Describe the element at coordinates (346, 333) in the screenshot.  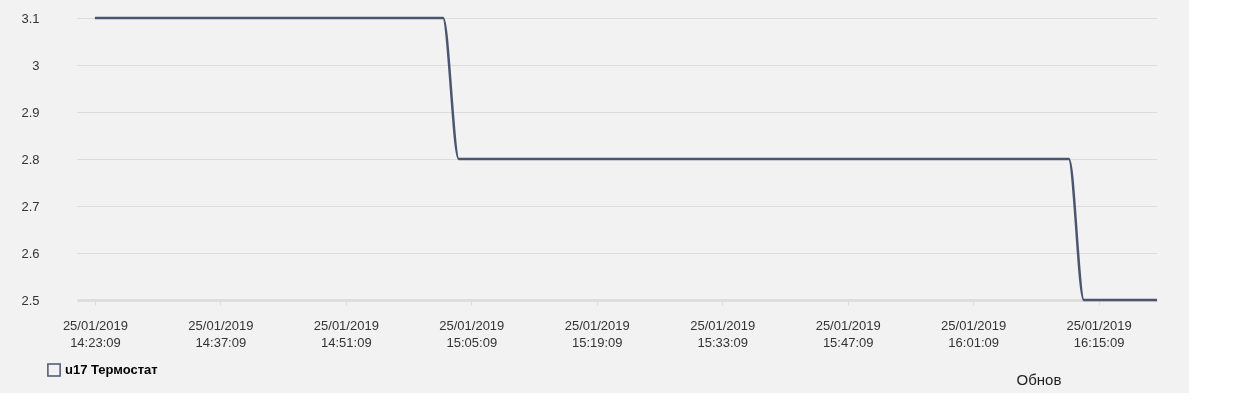
I see `x-tick-label: 25/01/2019 14:51:09` at that location.